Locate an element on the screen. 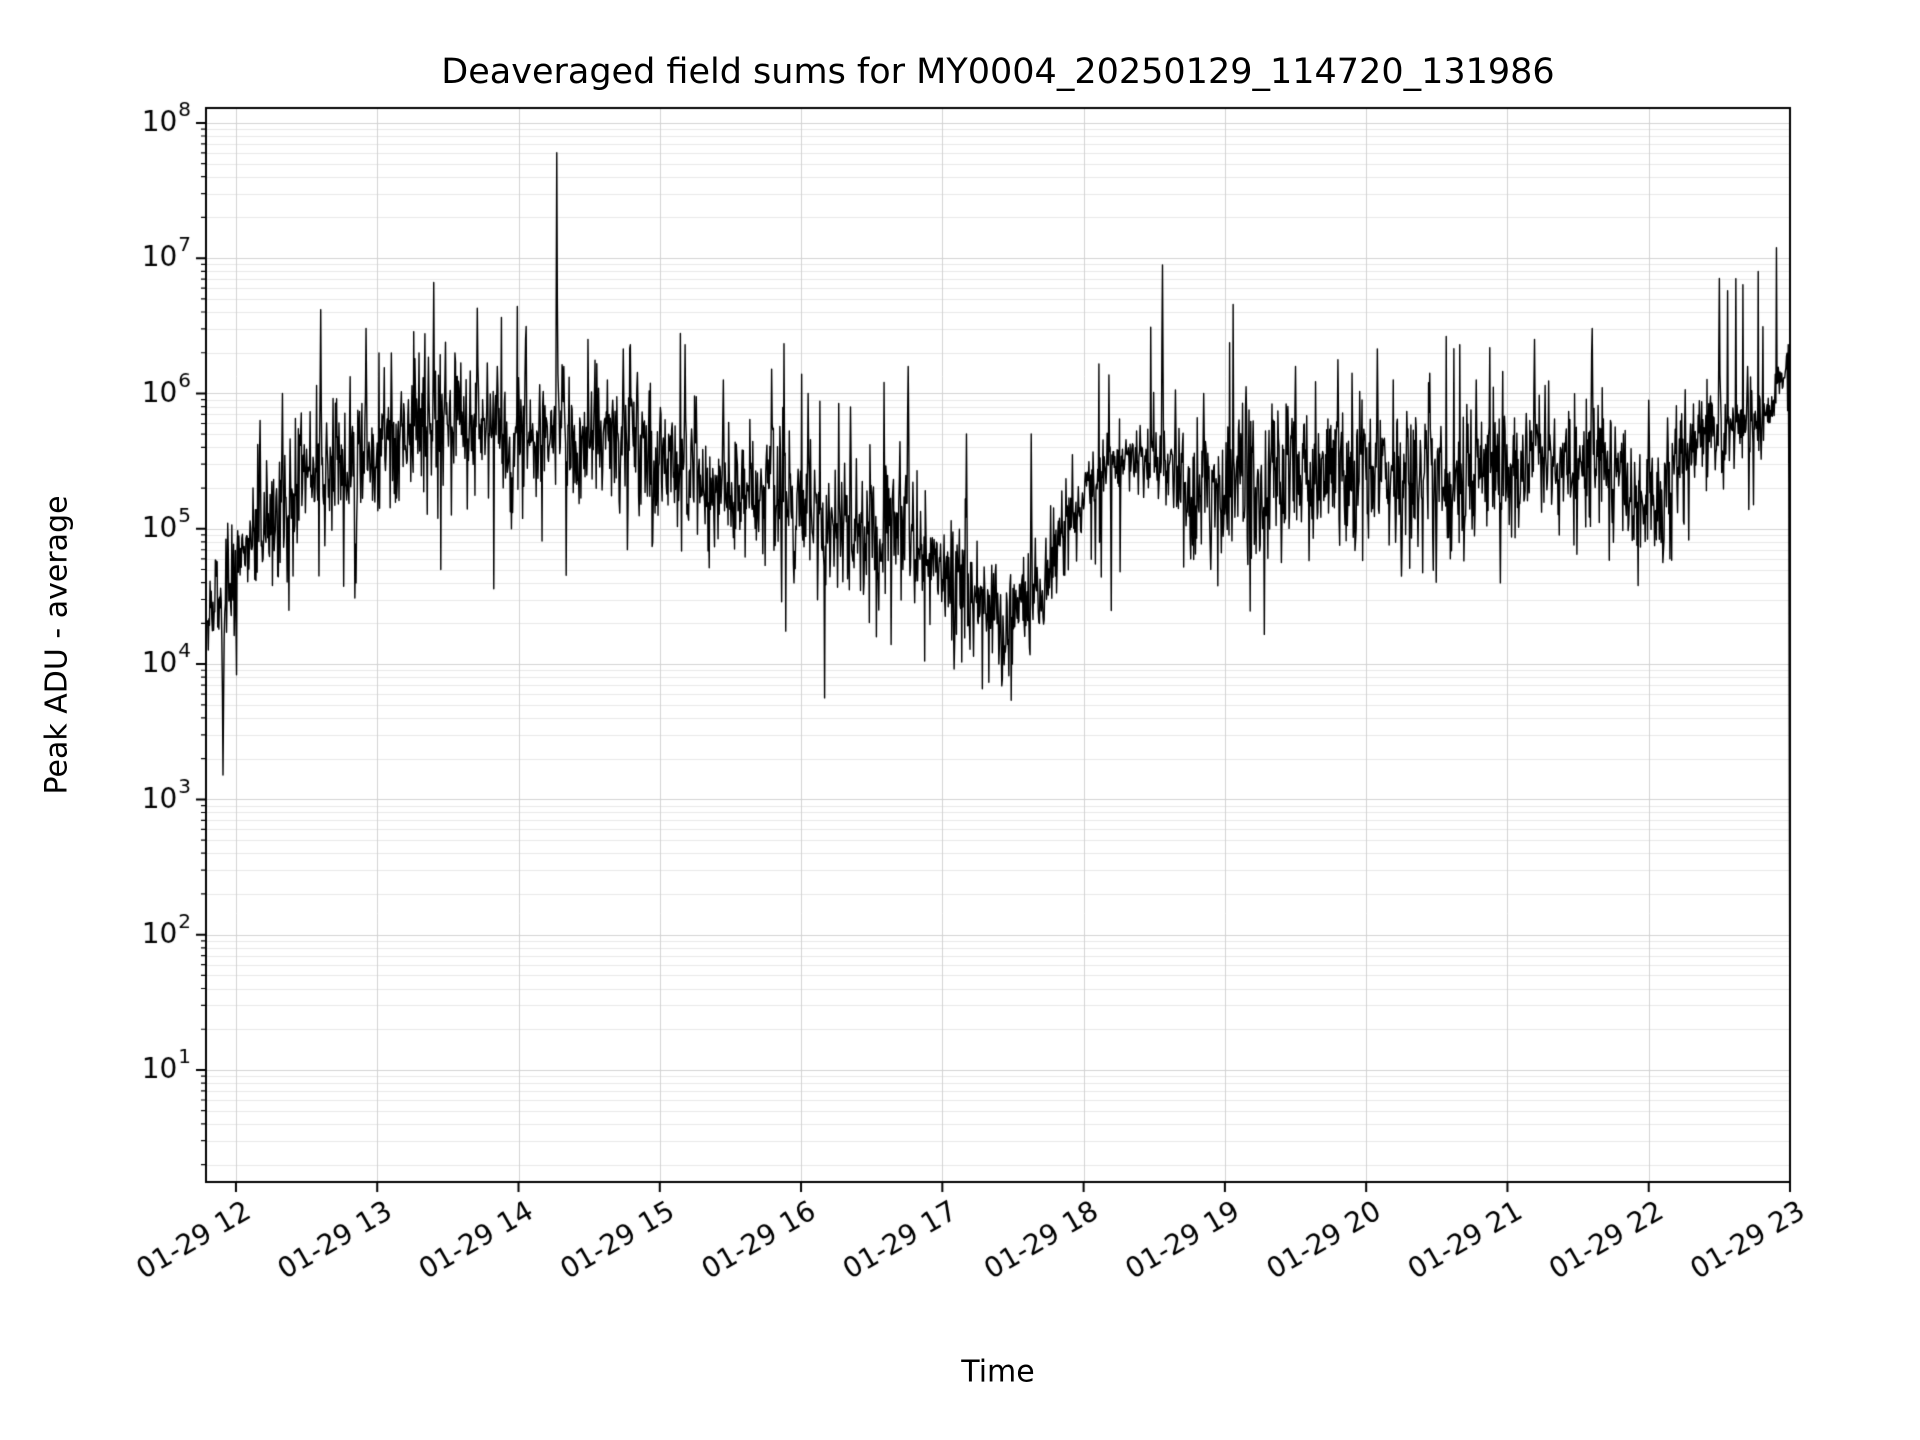  x-axis-label: Time is located at coordinates (998, 1372).